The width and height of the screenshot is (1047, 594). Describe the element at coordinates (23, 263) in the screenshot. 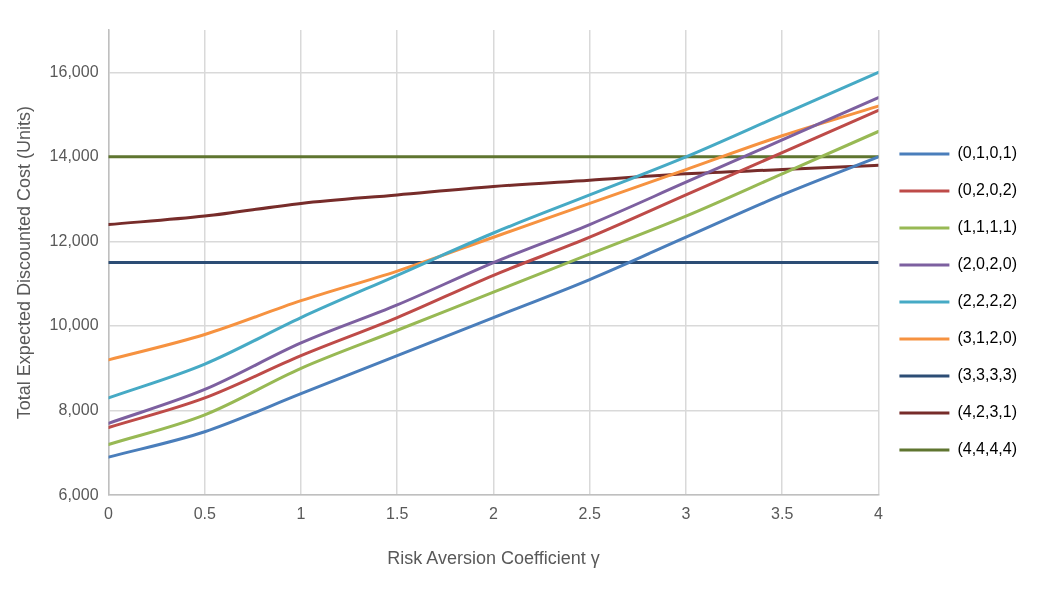

I see `y-axis-title: Total Expected Discounted Cost (Units)` at that location.